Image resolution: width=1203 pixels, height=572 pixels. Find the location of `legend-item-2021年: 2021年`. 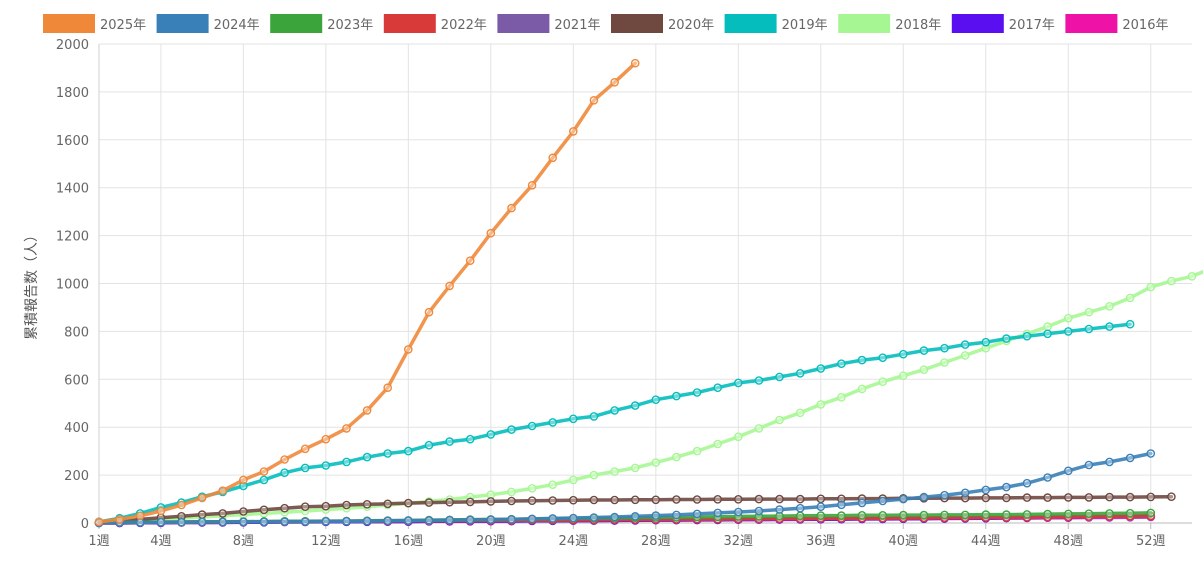

legend-item-2021年: 2021年 is located at coordinates (548, 23).